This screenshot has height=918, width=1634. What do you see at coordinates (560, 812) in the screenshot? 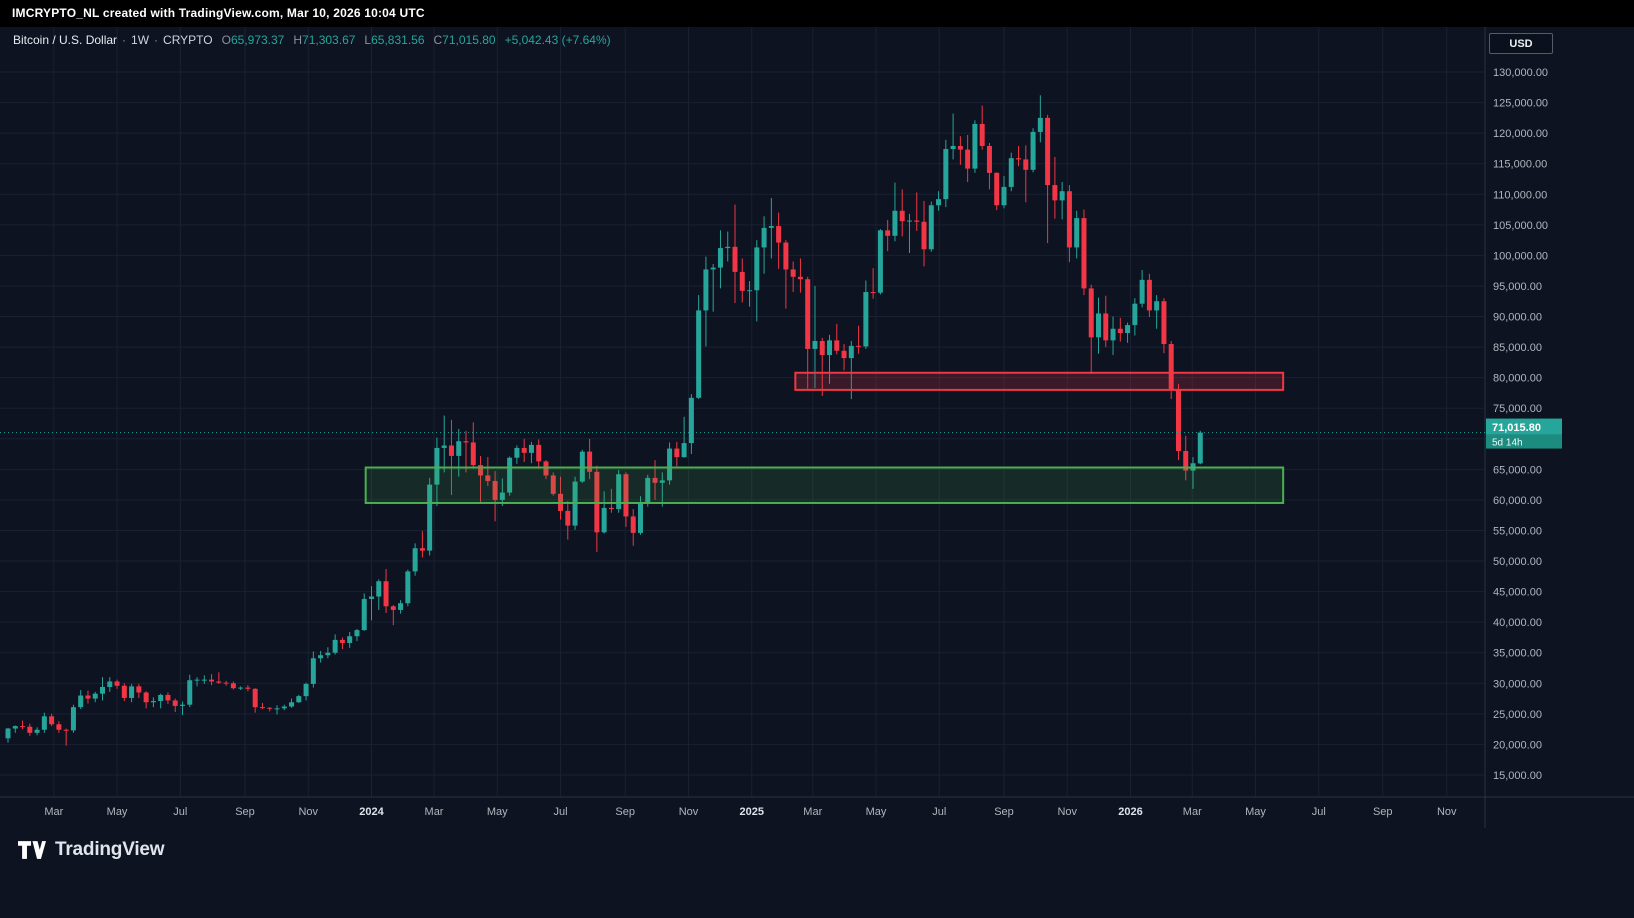
I see `x-axis-label: Jul` at bounding box center [560, 812].